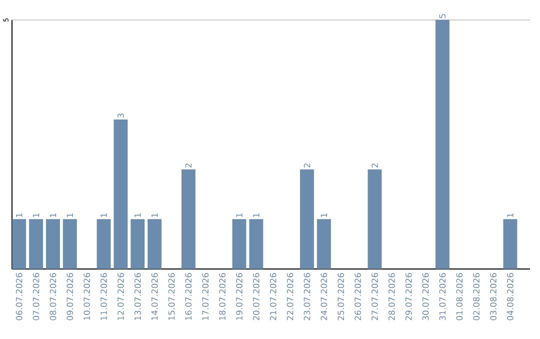  What do you see at coordinates (53, 296) in the screenshot?
I see `x-tick-label: 08.07.2026` at bounding box center [53, 296].